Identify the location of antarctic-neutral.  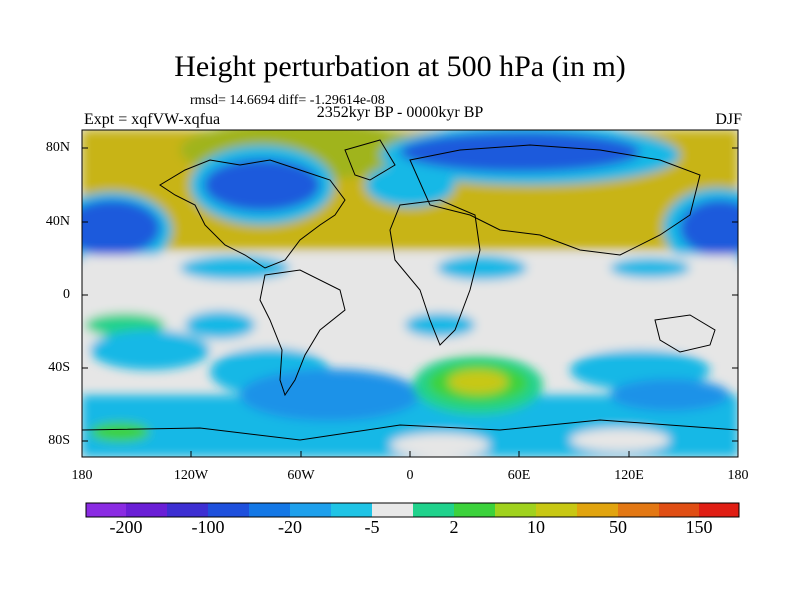
(440, 445).